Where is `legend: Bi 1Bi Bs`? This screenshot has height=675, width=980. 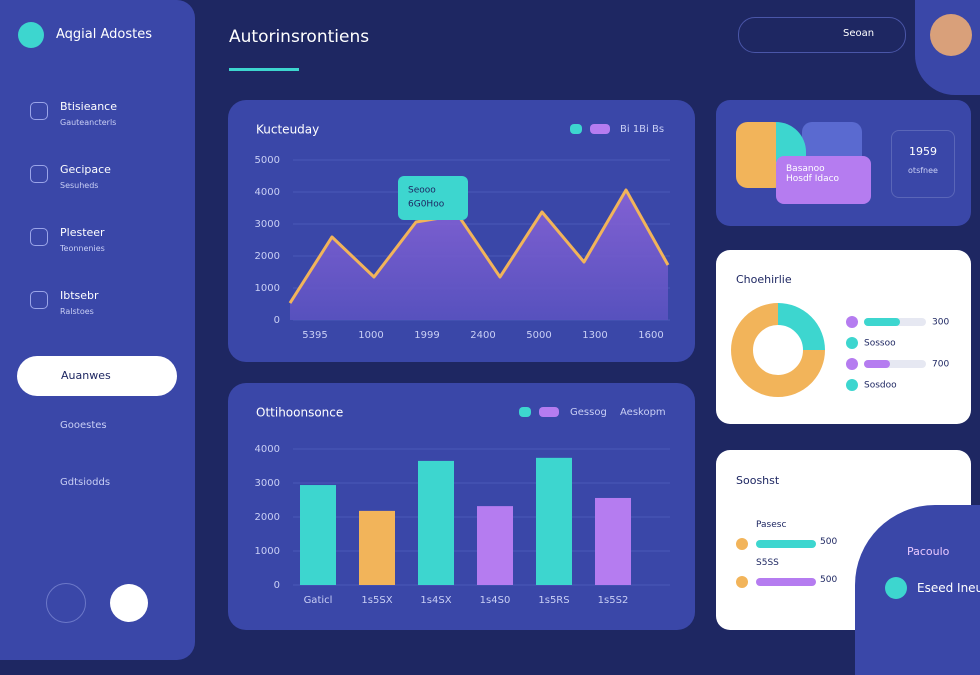 legend: Bi 1Bi Bs is located at coordinates (642, 129).